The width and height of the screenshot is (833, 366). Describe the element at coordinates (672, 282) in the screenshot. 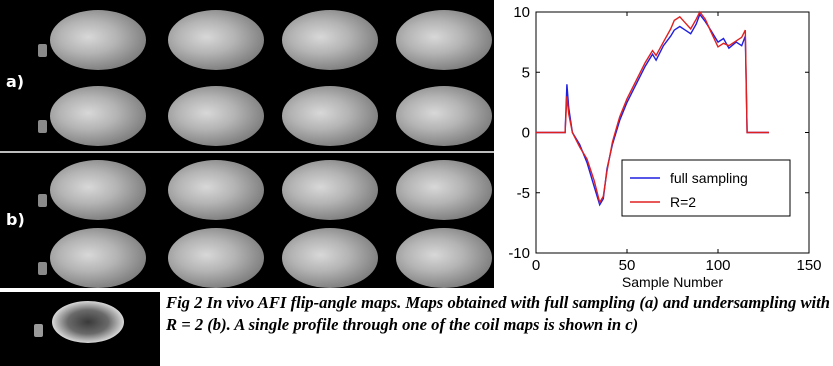

I see `x-axis-label: Sample Number` at that location.